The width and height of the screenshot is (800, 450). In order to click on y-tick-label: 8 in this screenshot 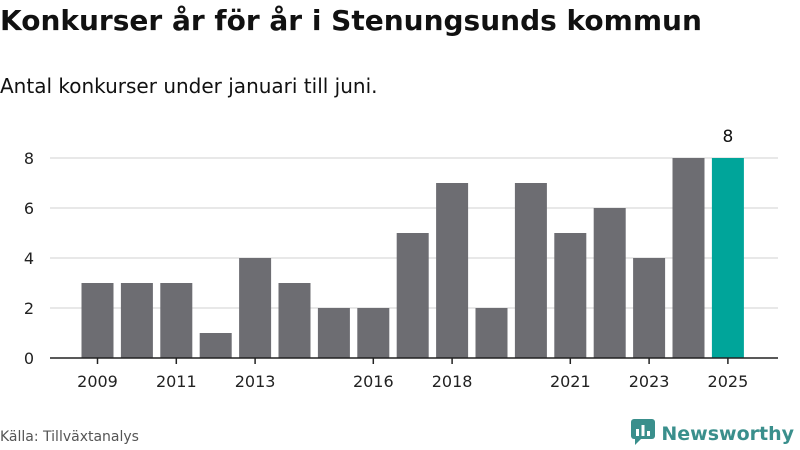, I will do `click(29, 158)`.